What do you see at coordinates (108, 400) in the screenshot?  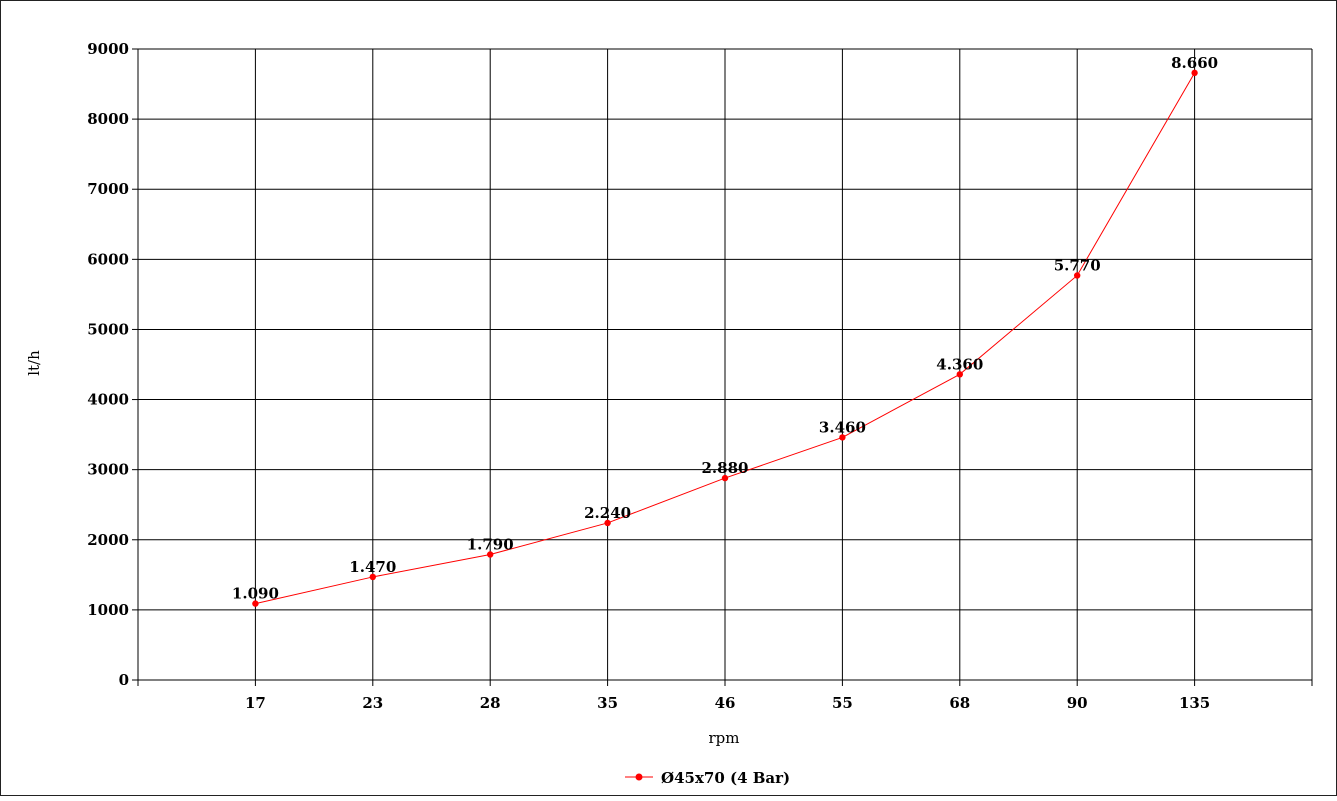 I see `y-tick-label: 4000` at bounding box center [108, 400].